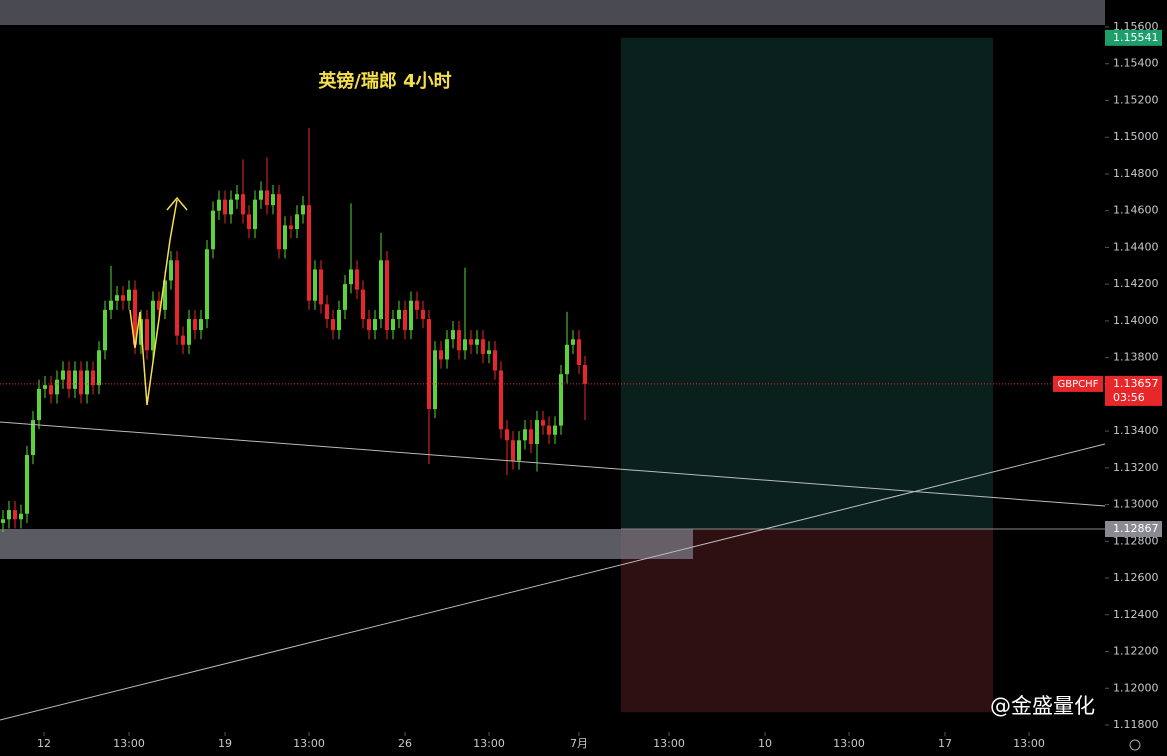 The width and height of the screenshot is (1167, 756). Describe the element at coordinates (1136, 320) in the screenshot. I see `y-tick-label: 1.14000` at that location.